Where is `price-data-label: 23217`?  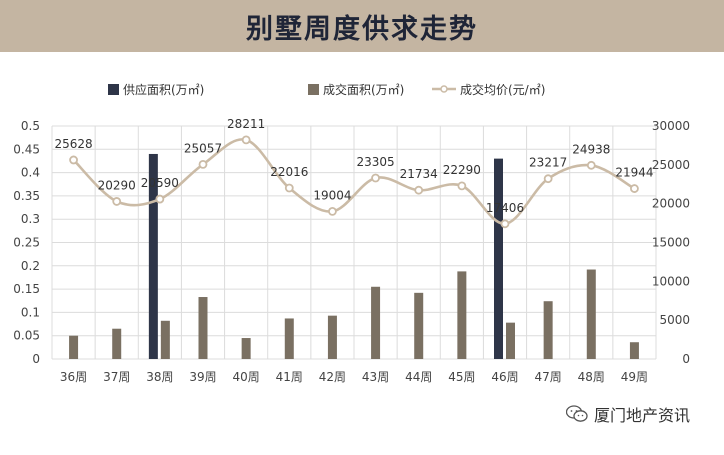
price-data-label: 23217 is located at coordinates (548, 163).